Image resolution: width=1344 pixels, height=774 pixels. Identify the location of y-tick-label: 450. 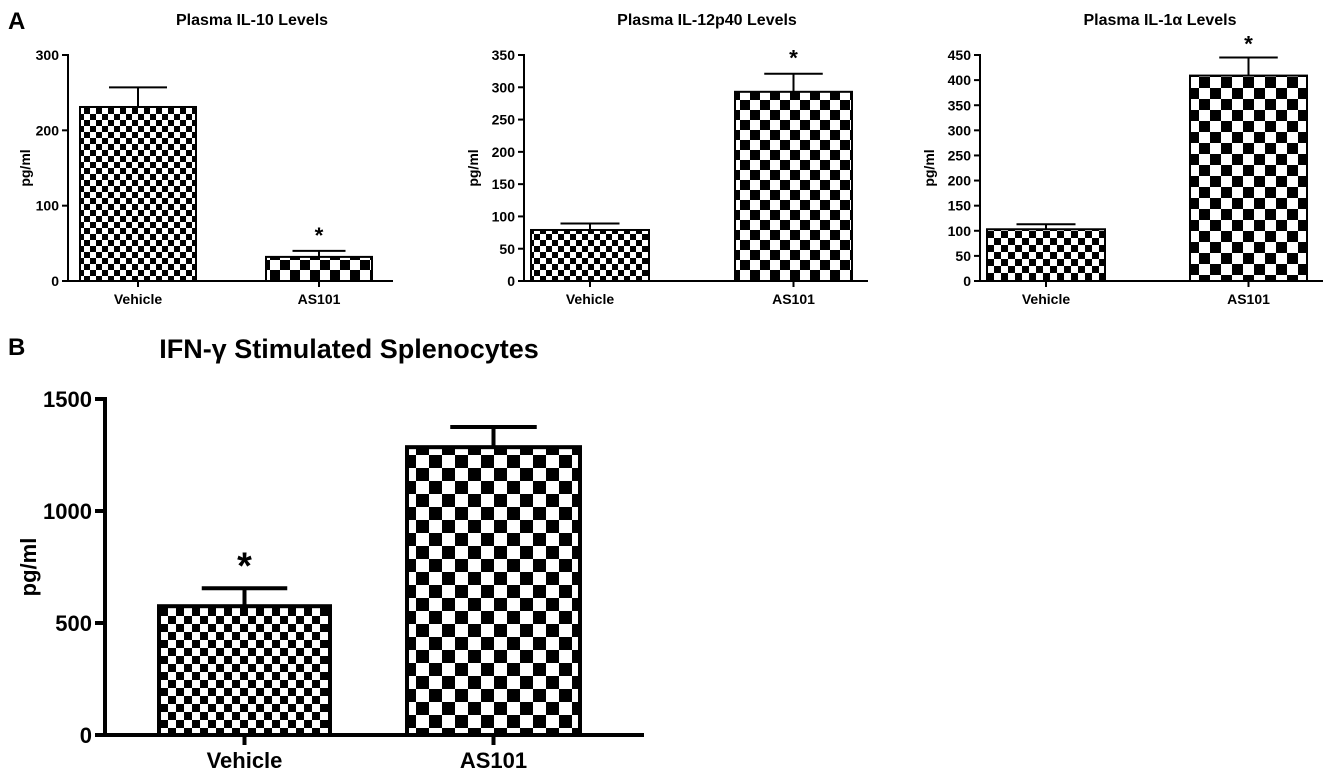
(960, 55).